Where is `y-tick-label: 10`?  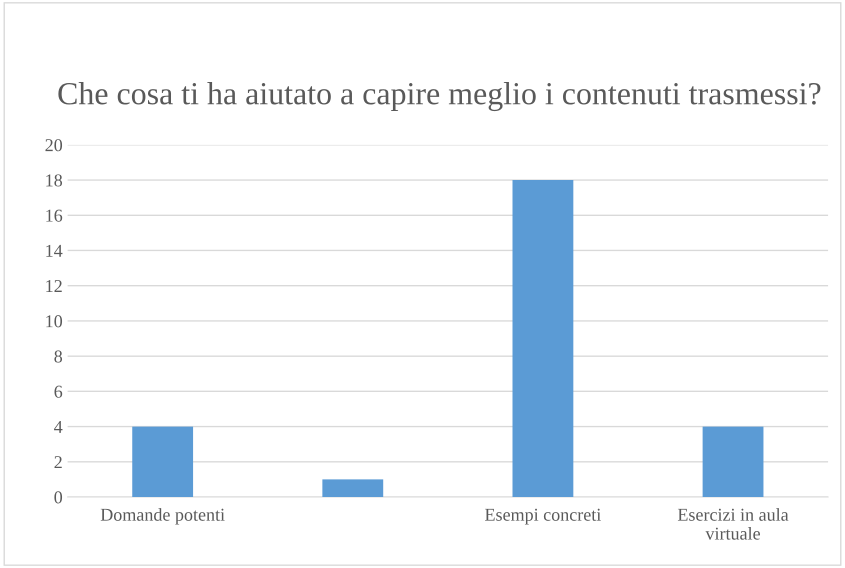 y-tick-label: 10 is located at coordinates (54, 321).